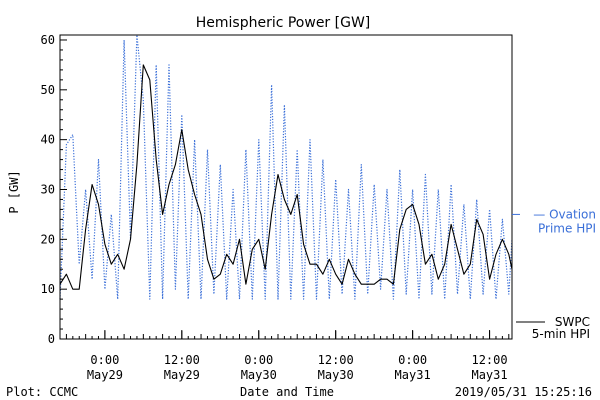 This screenshot has width=600, height=400. Describe the element at coordinates (283, 23) in the screenshot. I see `chart-title: Hemispheric Power [GW]` at that location.